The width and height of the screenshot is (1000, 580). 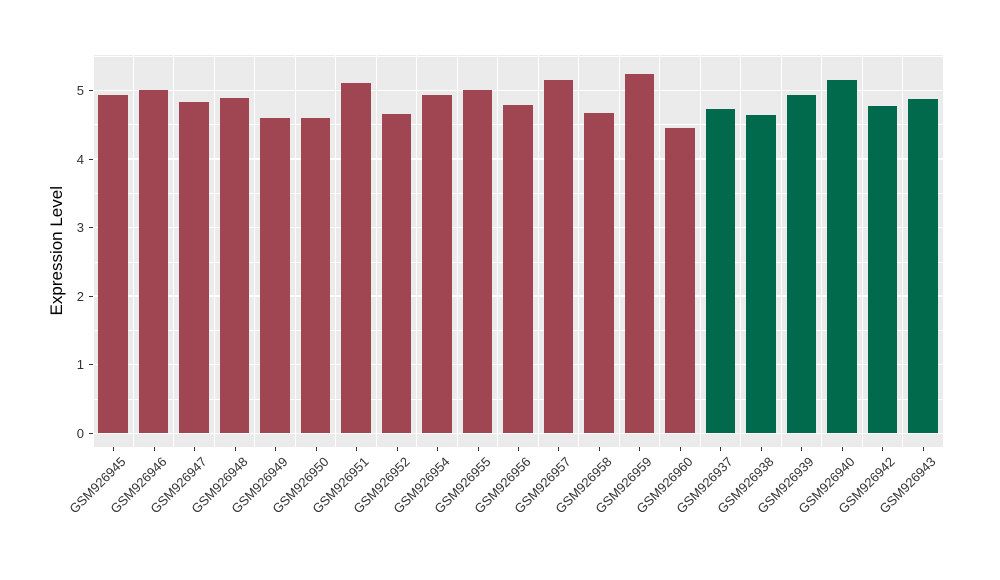 I want to click on bar-GSM926960, so click(x=680, y=280).